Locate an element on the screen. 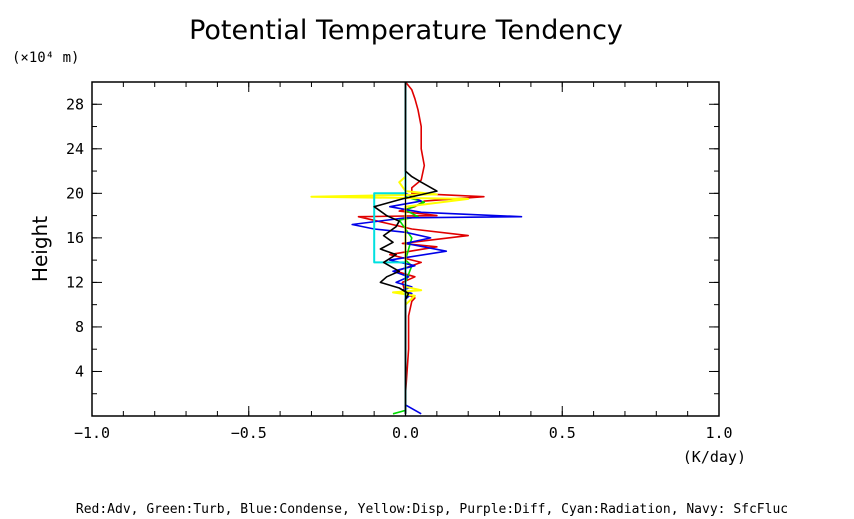  y-tick-label: 4 is located at coordinates (79, 371).